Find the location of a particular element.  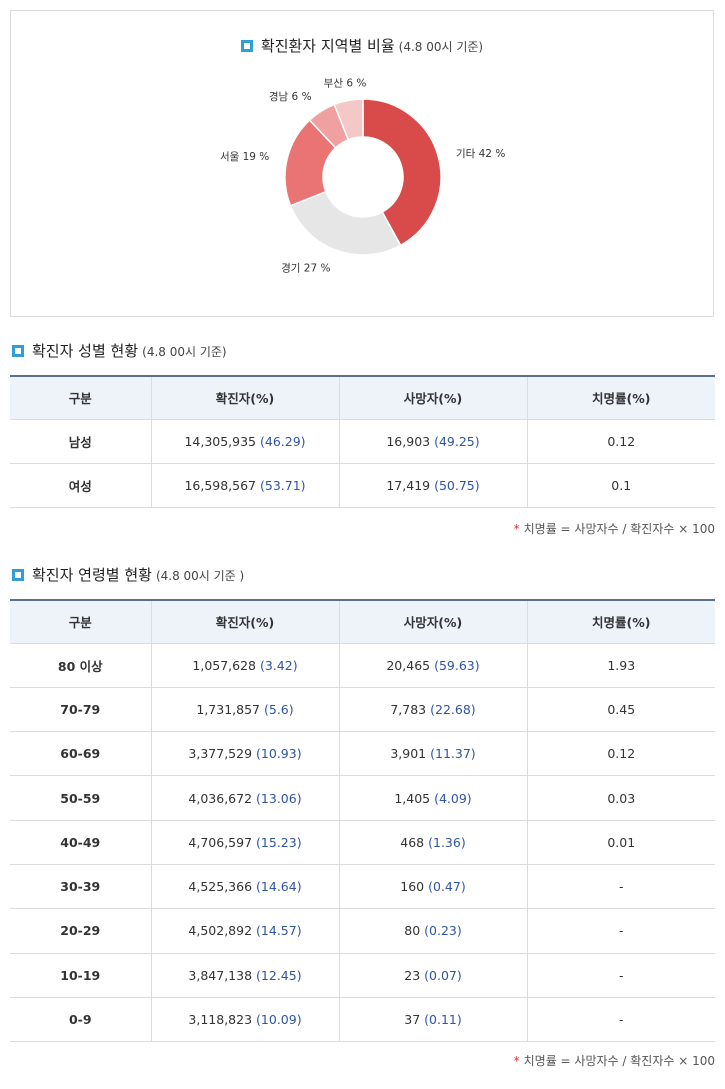

table-row: 30-39 4,525,366 (14.64) 160 (0.47) - is located at coordinates (362, 886).